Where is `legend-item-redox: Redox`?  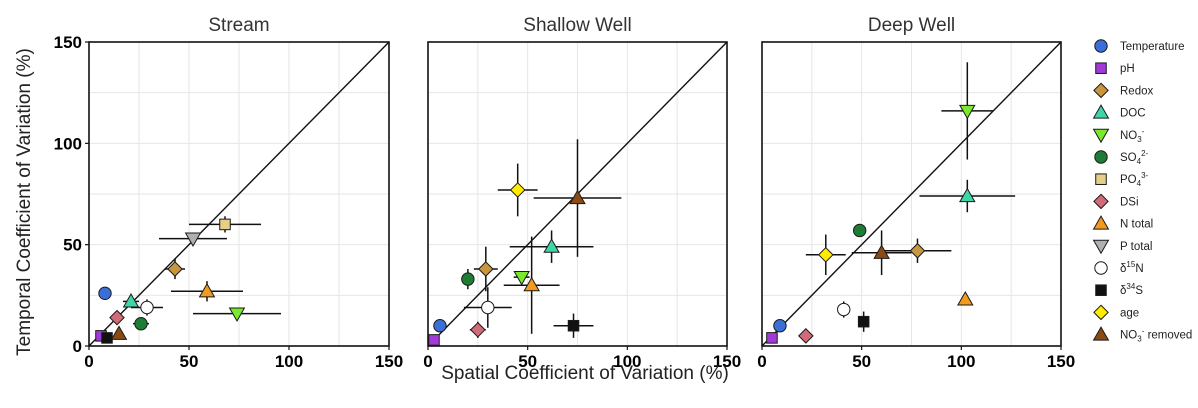 legend-item-redox: Redox is located at coordinates (1123, 90).